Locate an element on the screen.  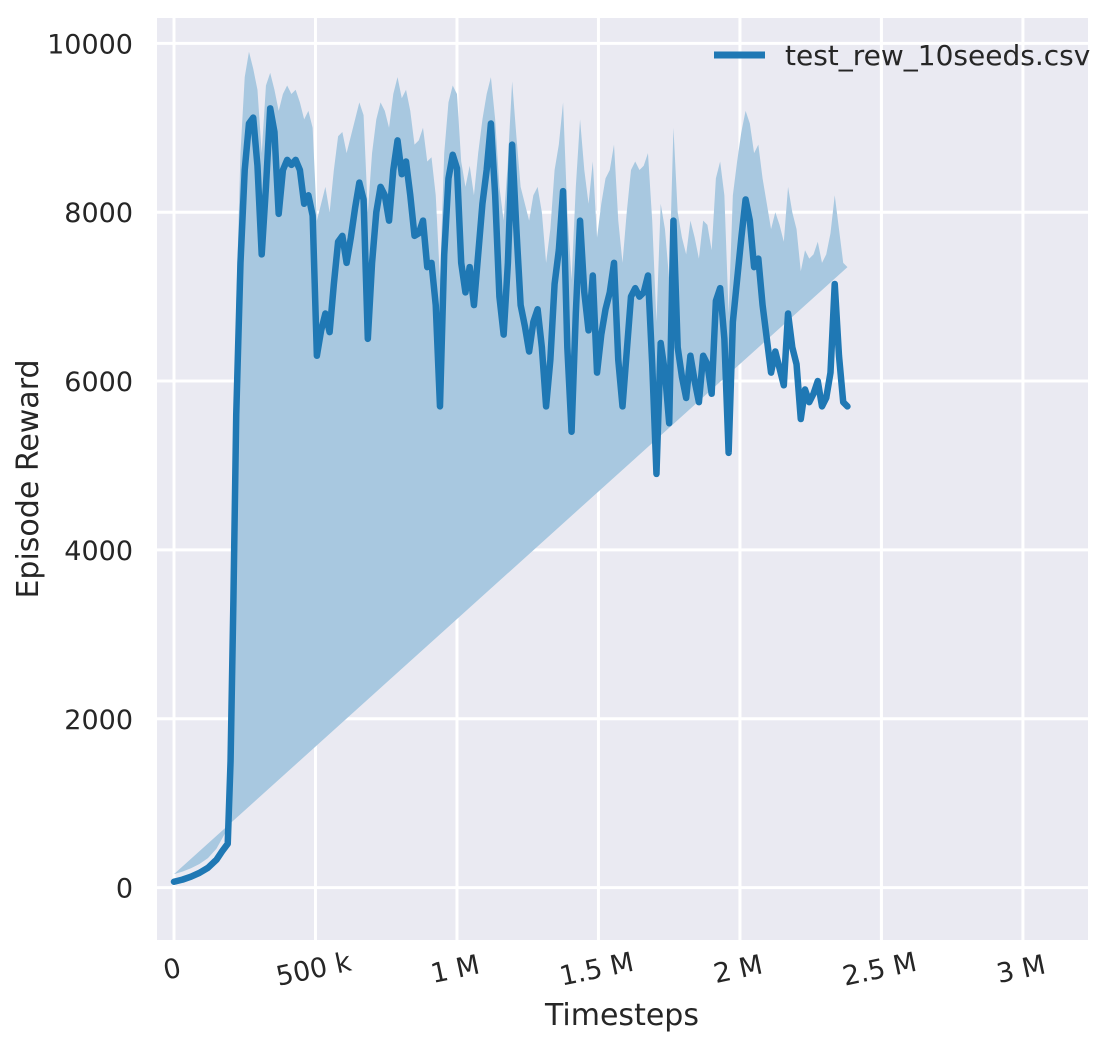
x-tick-label-0: 0 is located at coordinates (172, 970).